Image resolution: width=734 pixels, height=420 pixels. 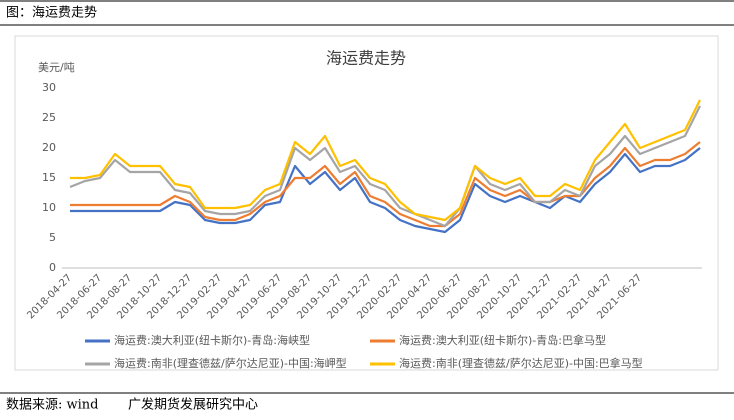 I want to click on y-tick-label: 25, so click(x=49, y=117).